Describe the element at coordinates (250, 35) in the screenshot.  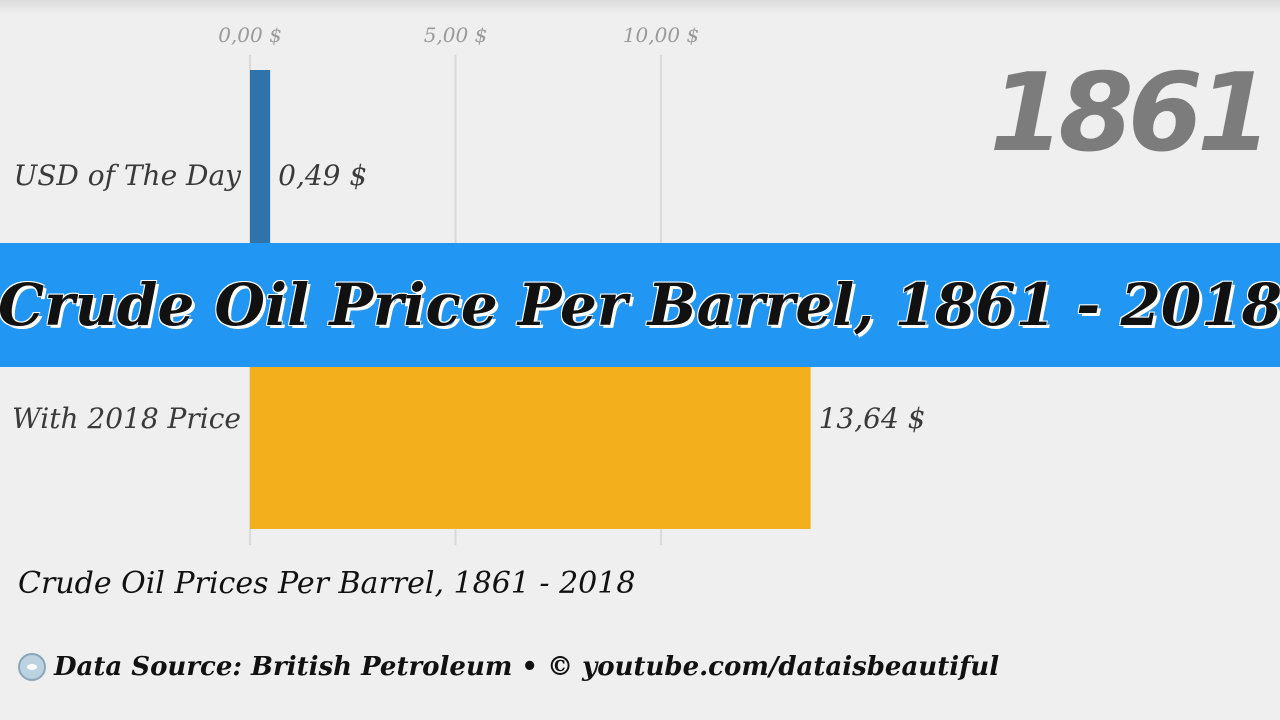
I see `x-tick-label: 0,00 $` at that location.